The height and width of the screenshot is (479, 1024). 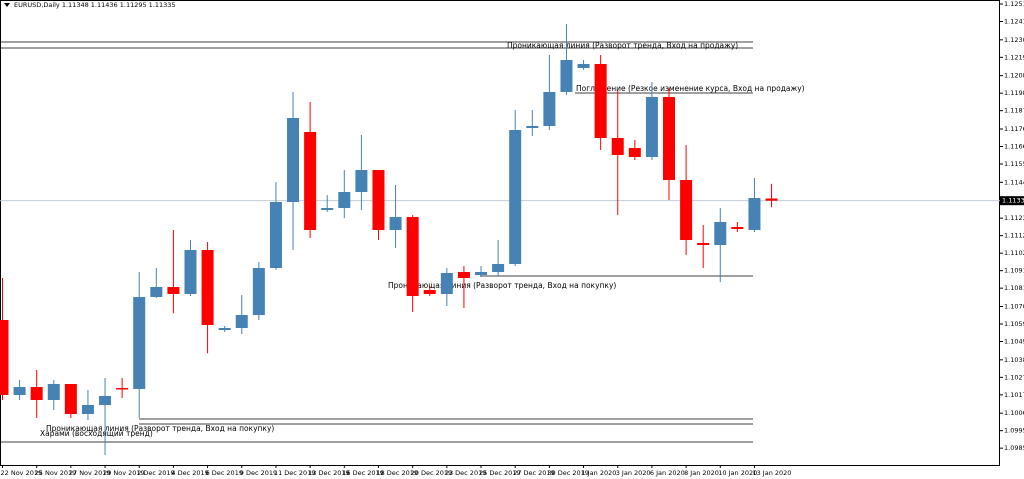 I want to click on y-tick-label: 1.11230, so click(x=1014, y=218).